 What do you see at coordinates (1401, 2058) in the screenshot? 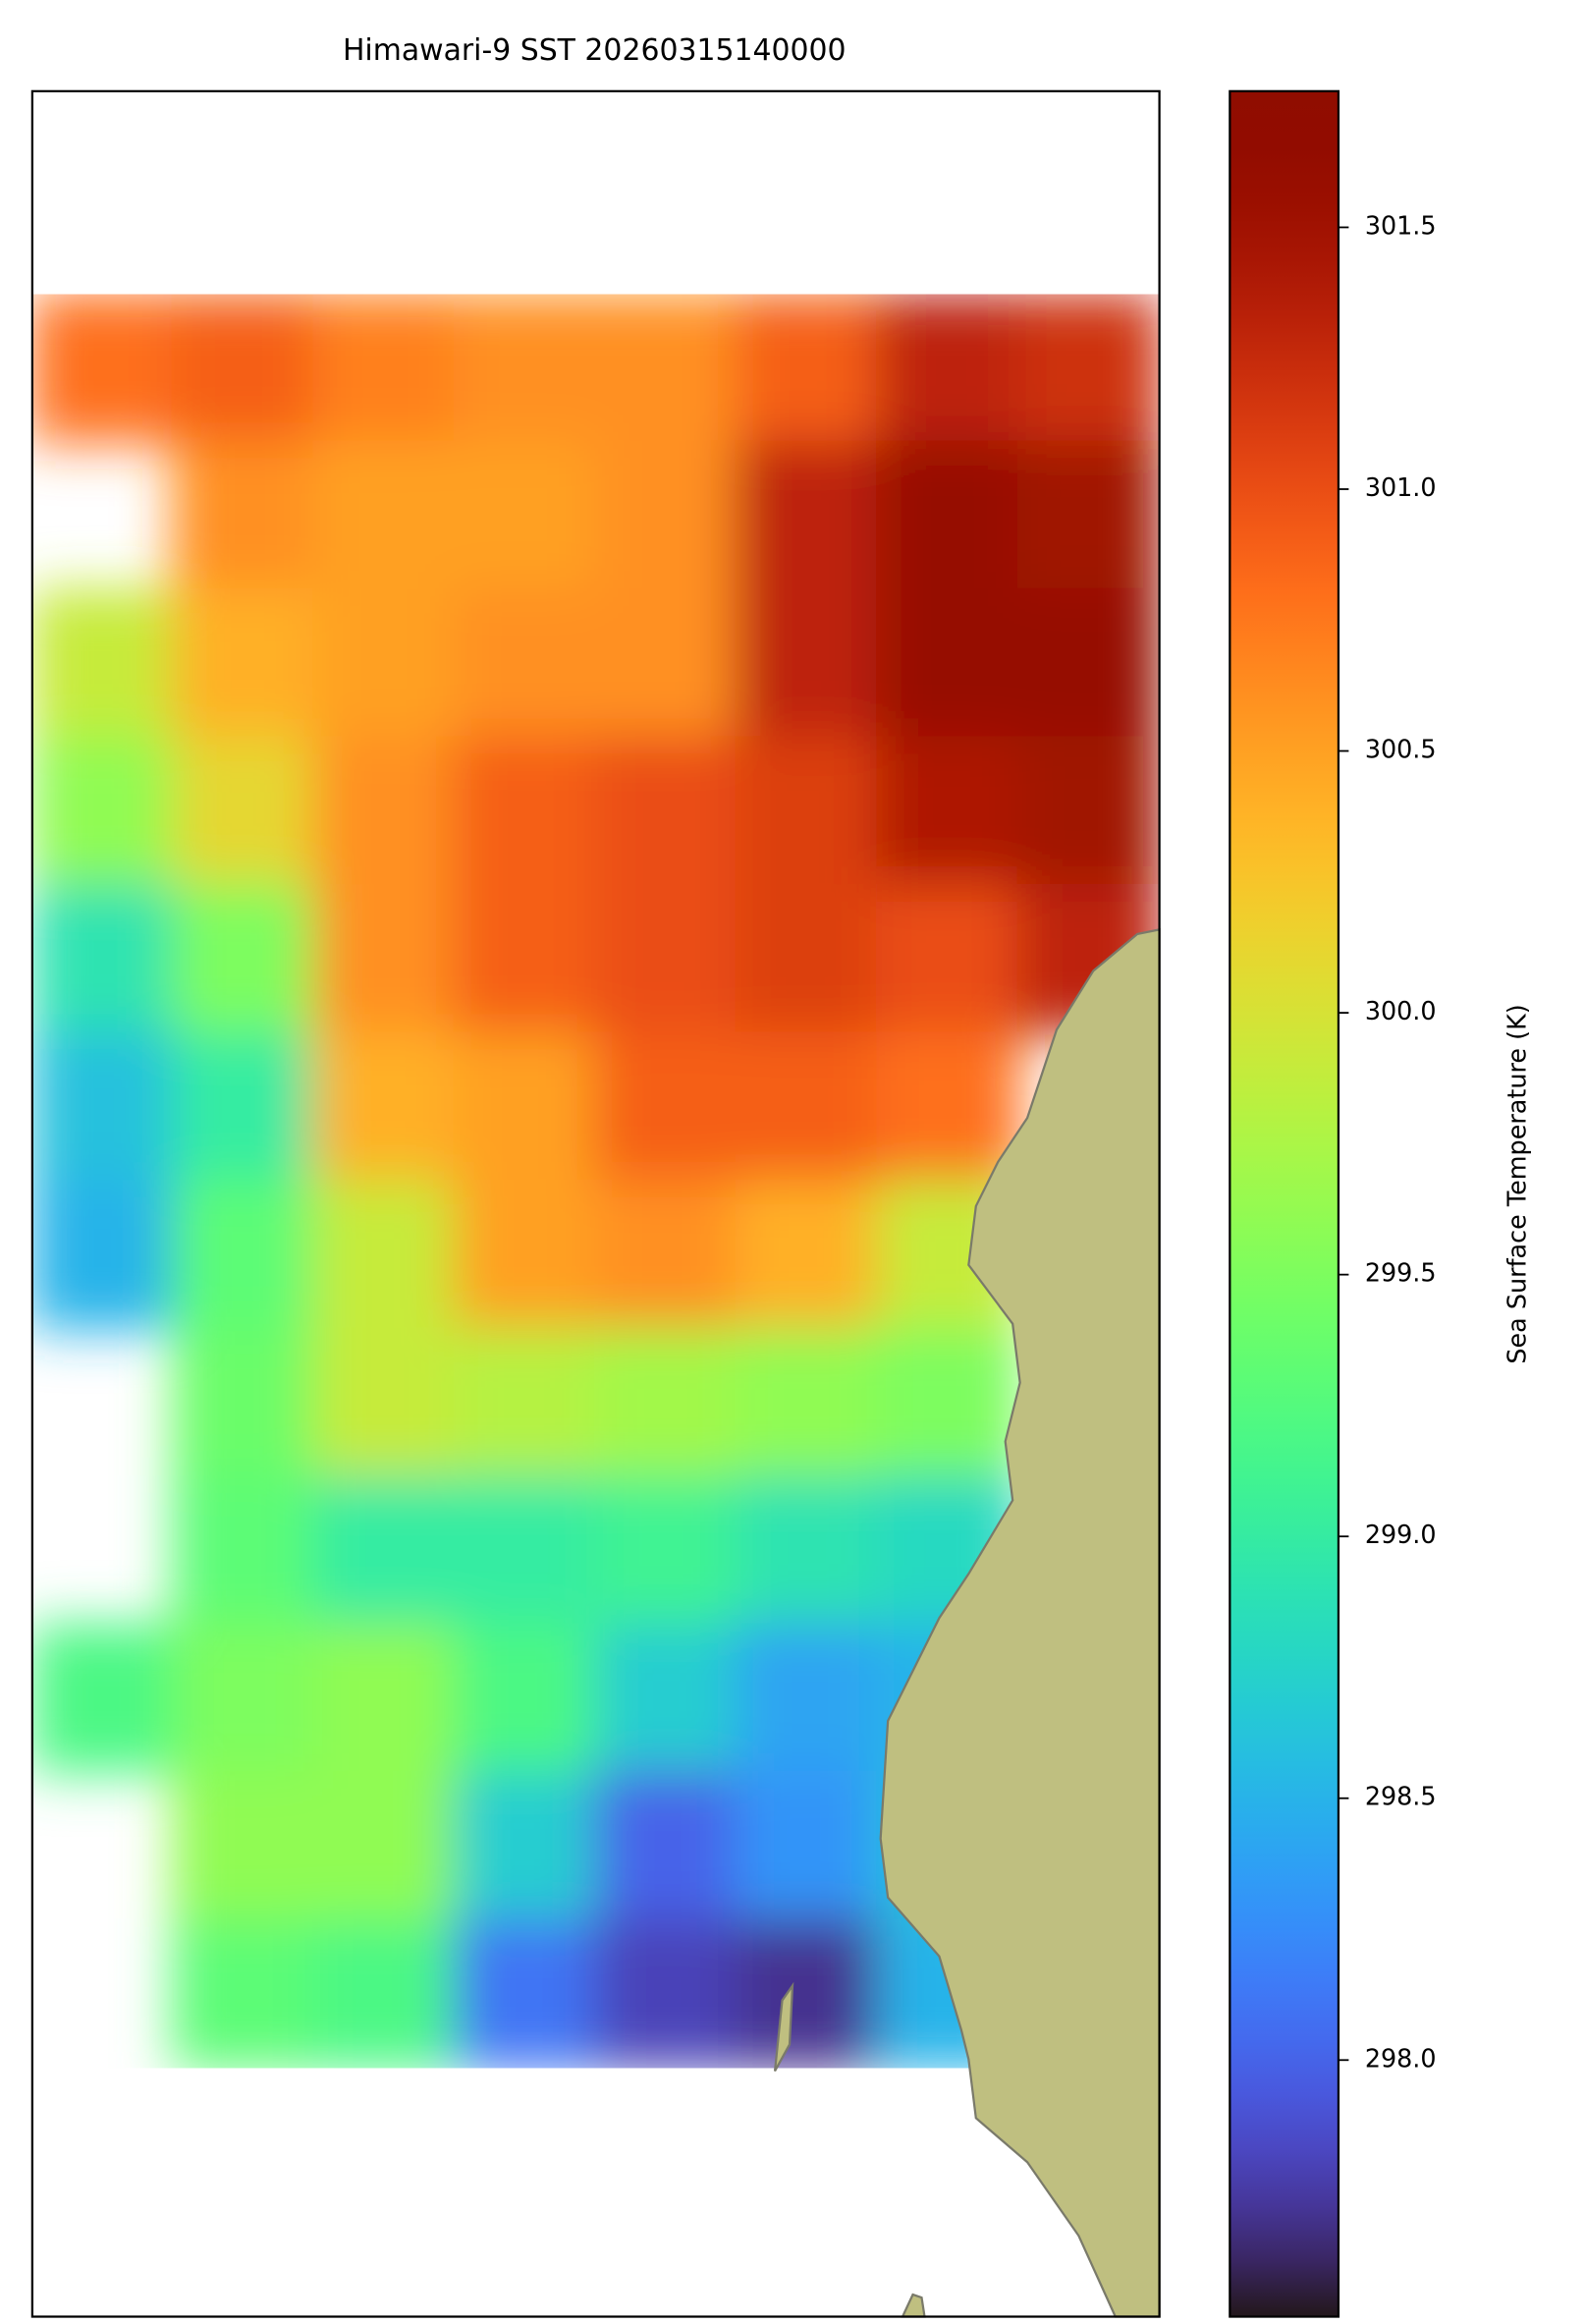
I see `colorbar-tick-label: 298.0` at bounding box center [1401, 2058].